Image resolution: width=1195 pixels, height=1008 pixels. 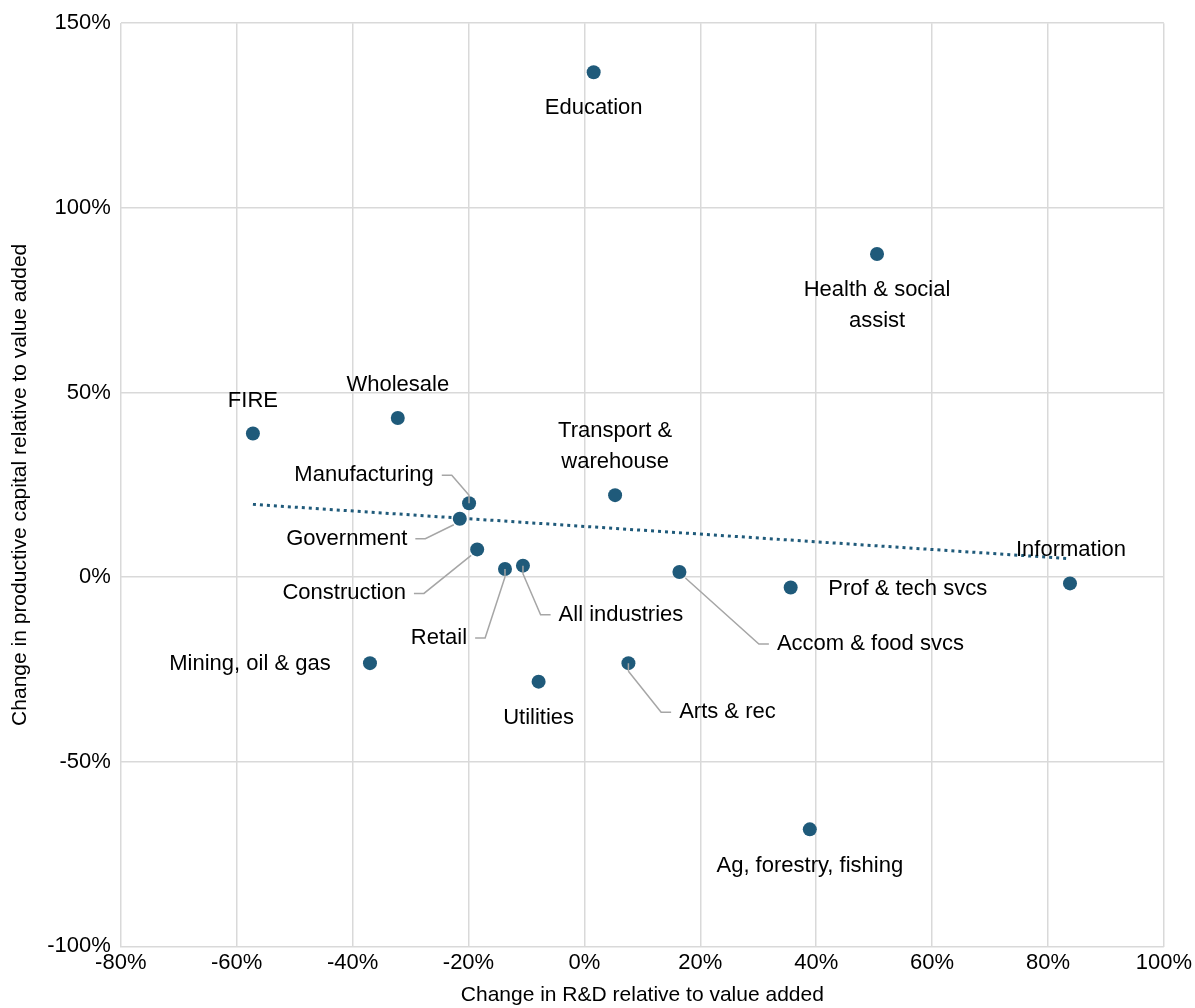 I want to click on x-tick-label: 80%, so click(x=1047, y=961).